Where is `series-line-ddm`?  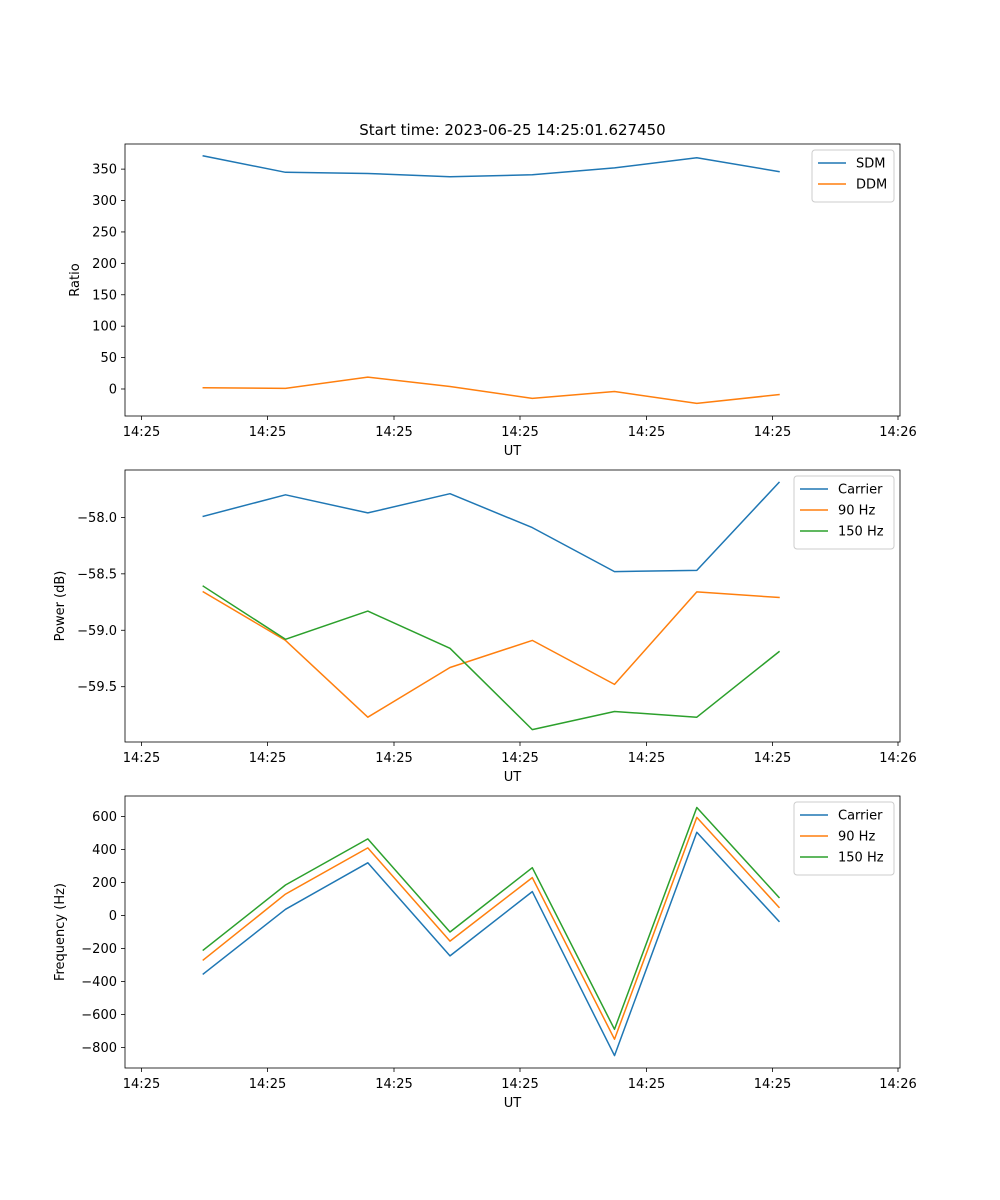
series-line-ddm is located at coordinates (491, 390).